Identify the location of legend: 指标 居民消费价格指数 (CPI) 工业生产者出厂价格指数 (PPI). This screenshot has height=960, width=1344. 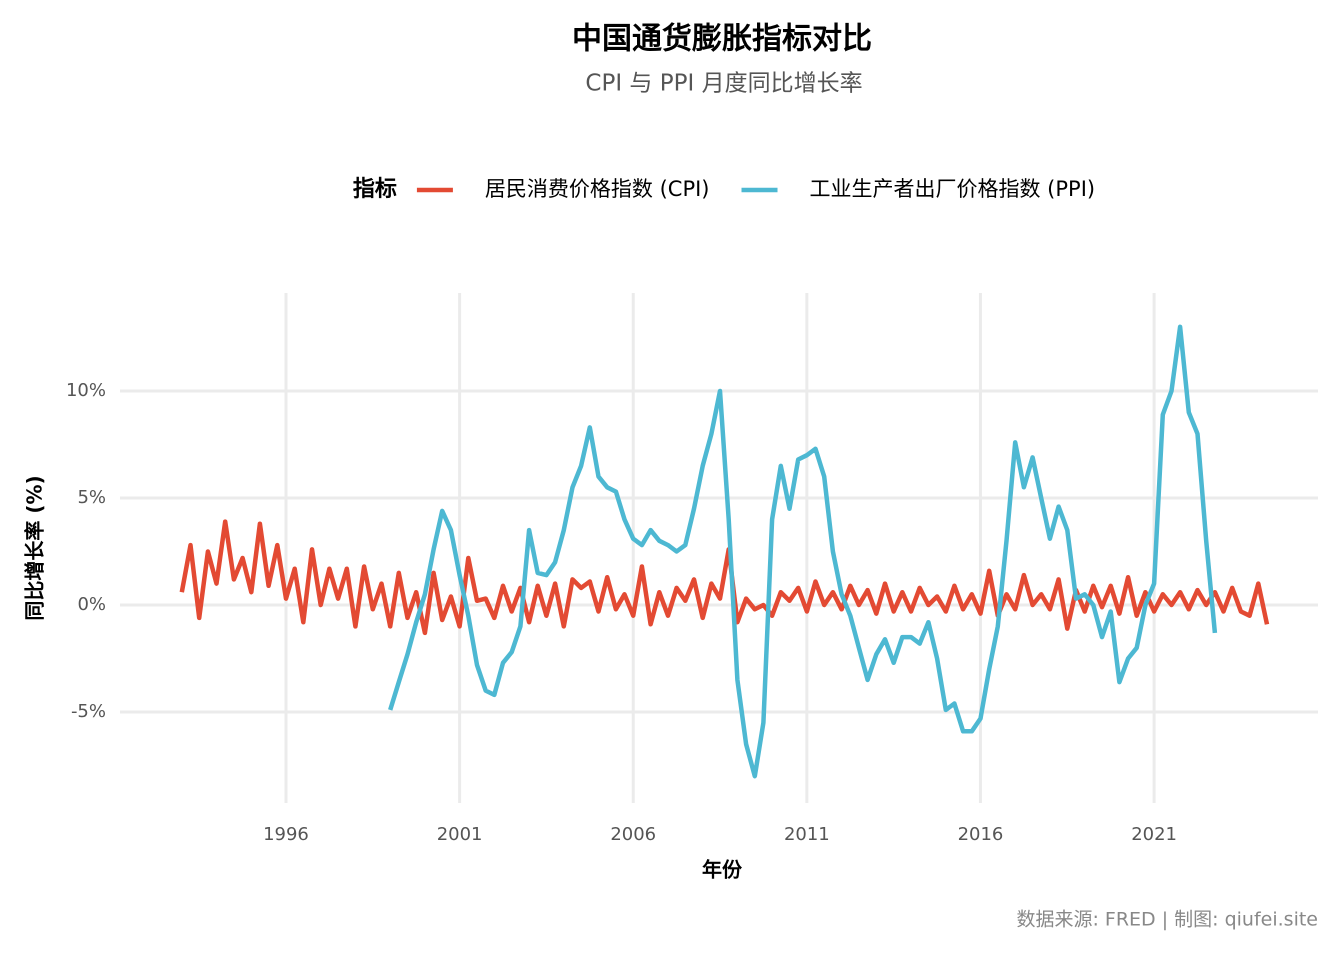
(724, 189).